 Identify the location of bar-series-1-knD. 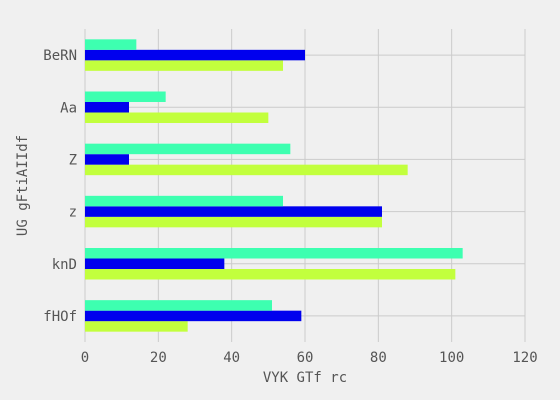
(270, 274).